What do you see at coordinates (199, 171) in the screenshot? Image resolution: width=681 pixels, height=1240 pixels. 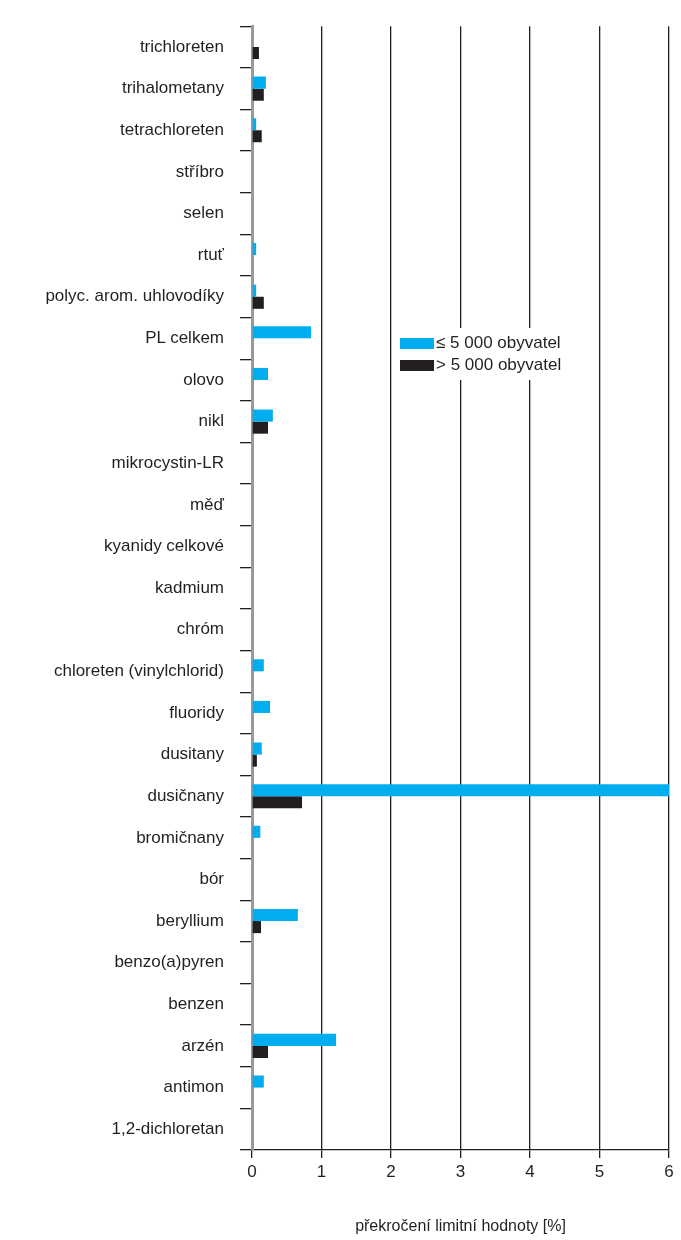 I see `y-tick-label: stříbro` at bounding box center [199, 171].